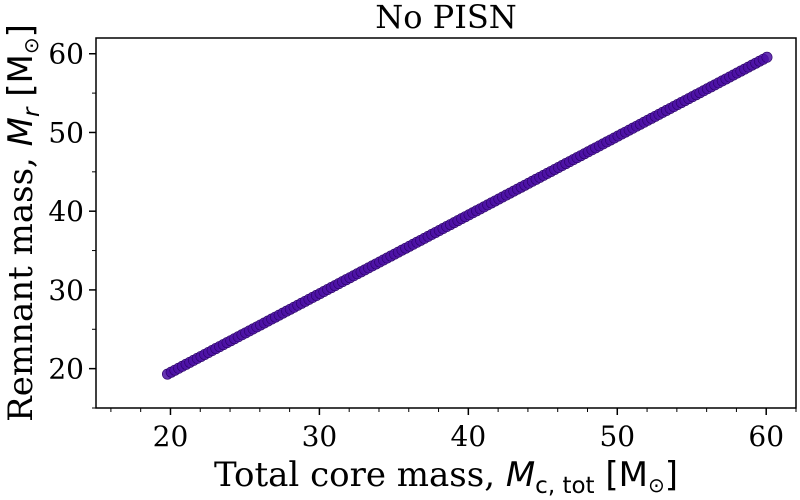 This screenshot has height=500, width=800. I want to click on y-tick-label: 20, so click(66, 369).